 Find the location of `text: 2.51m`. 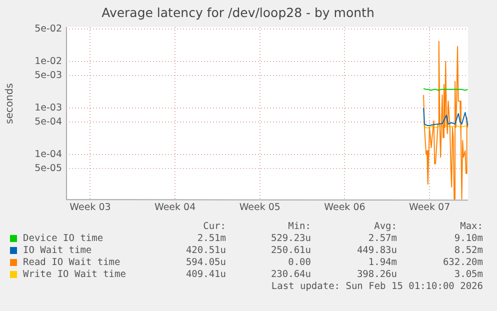

text: 2.51m is located at coordinates (211, 239).